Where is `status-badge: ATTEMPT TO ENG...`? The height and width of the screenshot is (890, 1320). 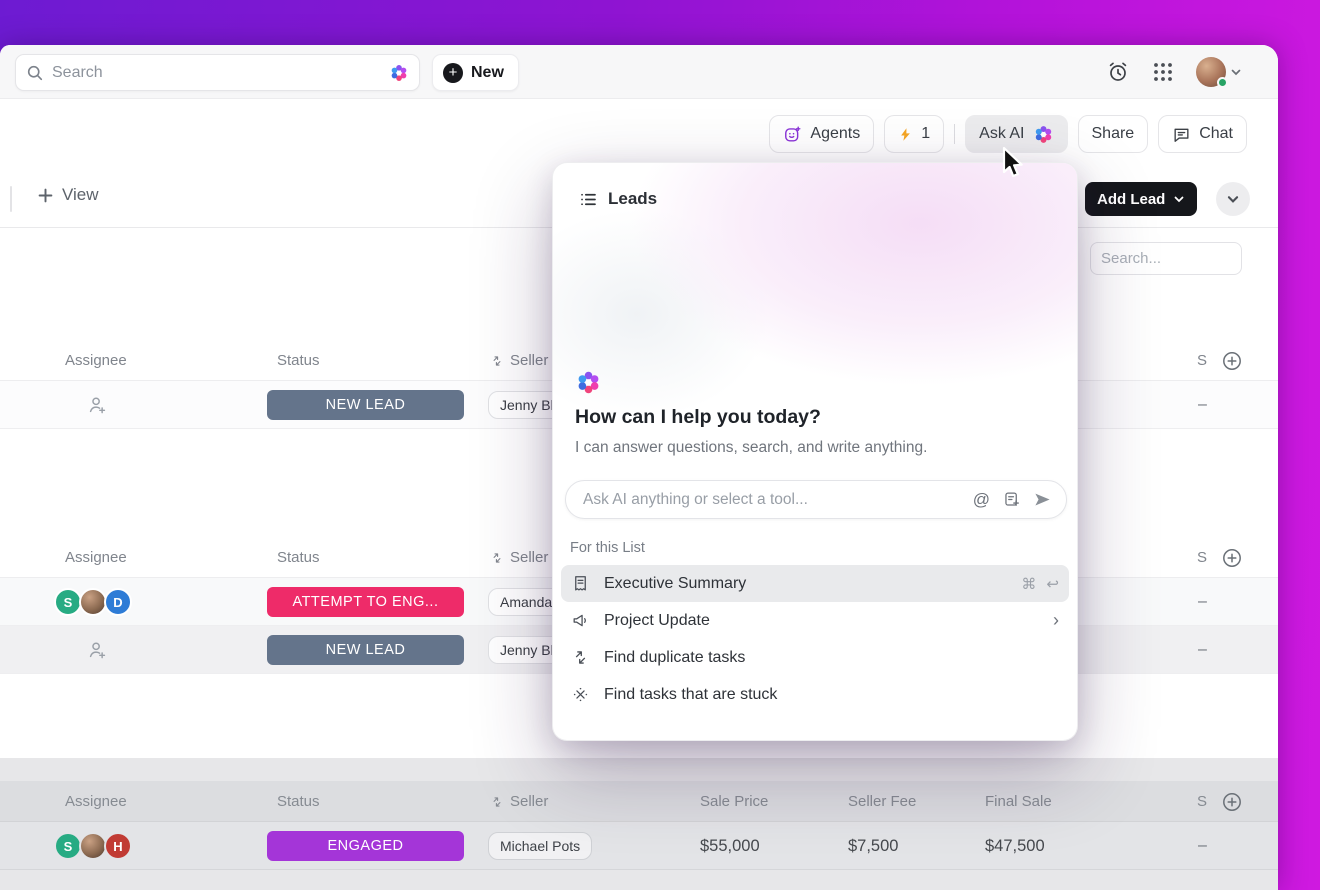
status-badge: ATTEMPT TO ENG... is located at coordinates (365, 602).